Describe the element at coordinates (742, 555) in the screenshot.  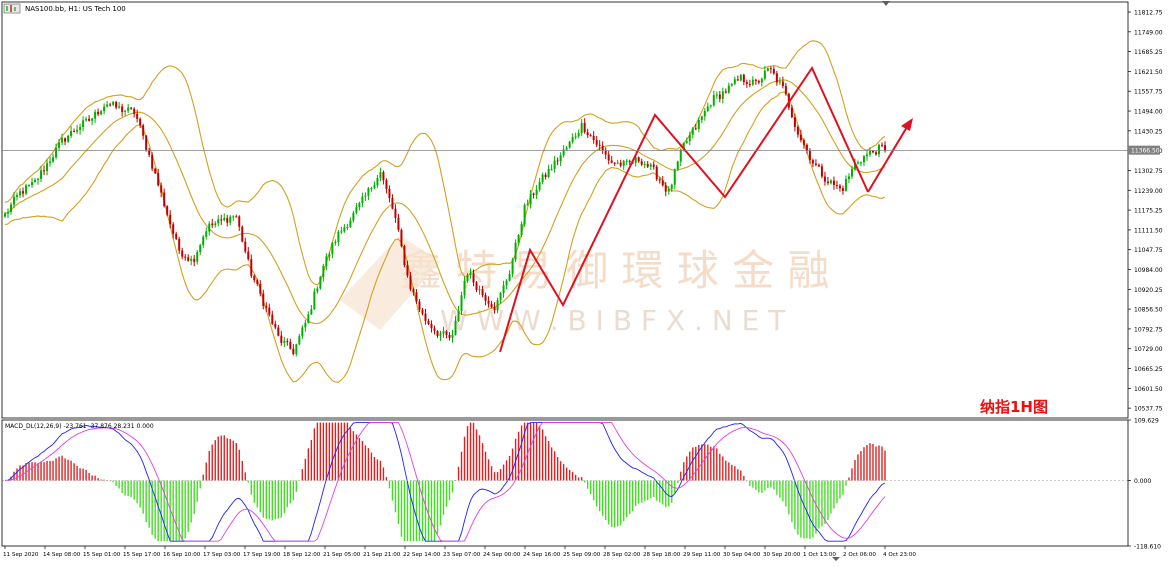
I see `x-tick-label: 30 Sep 04:00` at that location.